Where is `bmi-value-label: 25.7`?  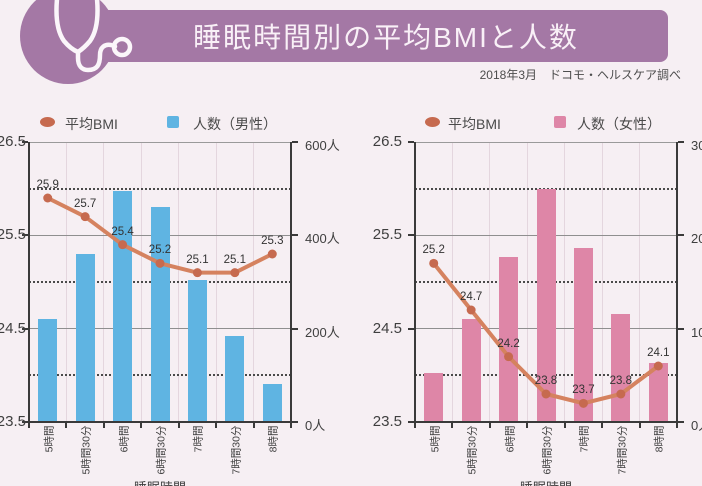 bmi-value-label: 25.7 is located at coordinates (85, 203).